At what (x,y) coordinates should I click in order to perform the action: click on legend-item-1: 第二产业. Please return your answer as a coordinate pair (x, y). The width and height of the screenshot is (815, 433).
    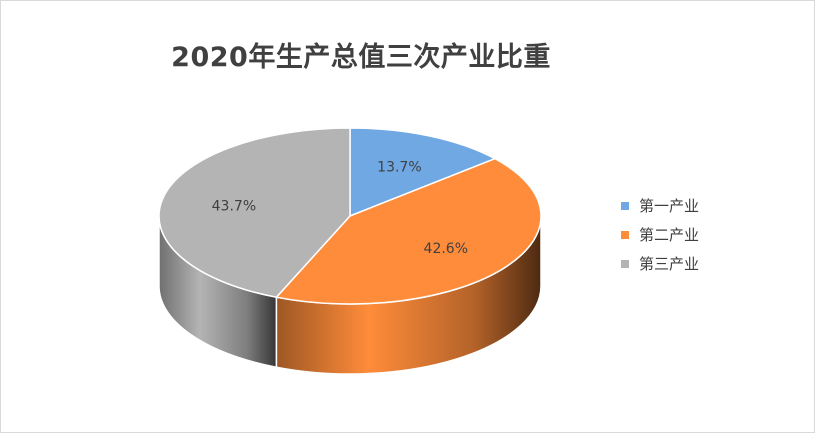
    Looking at the image, I should click on (660, 234).